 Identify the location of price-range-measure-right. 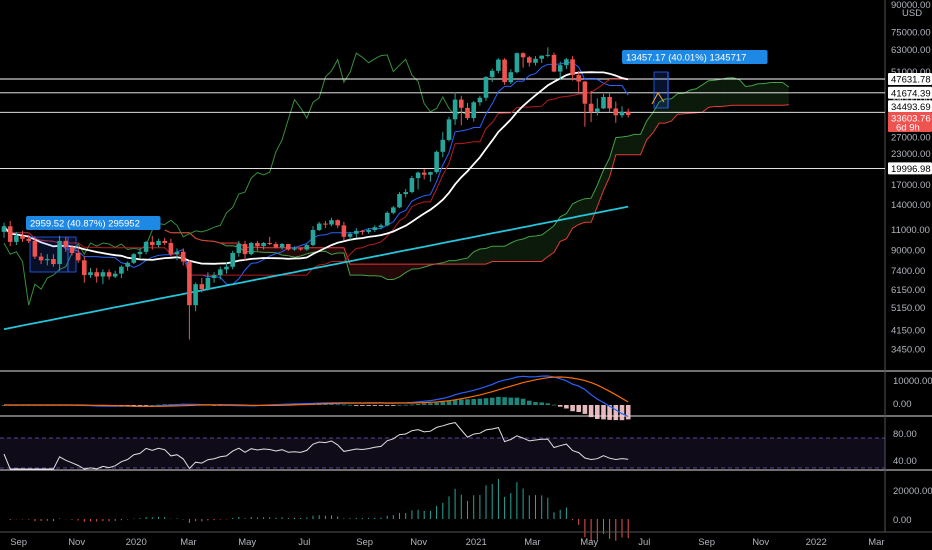
(661, 90).